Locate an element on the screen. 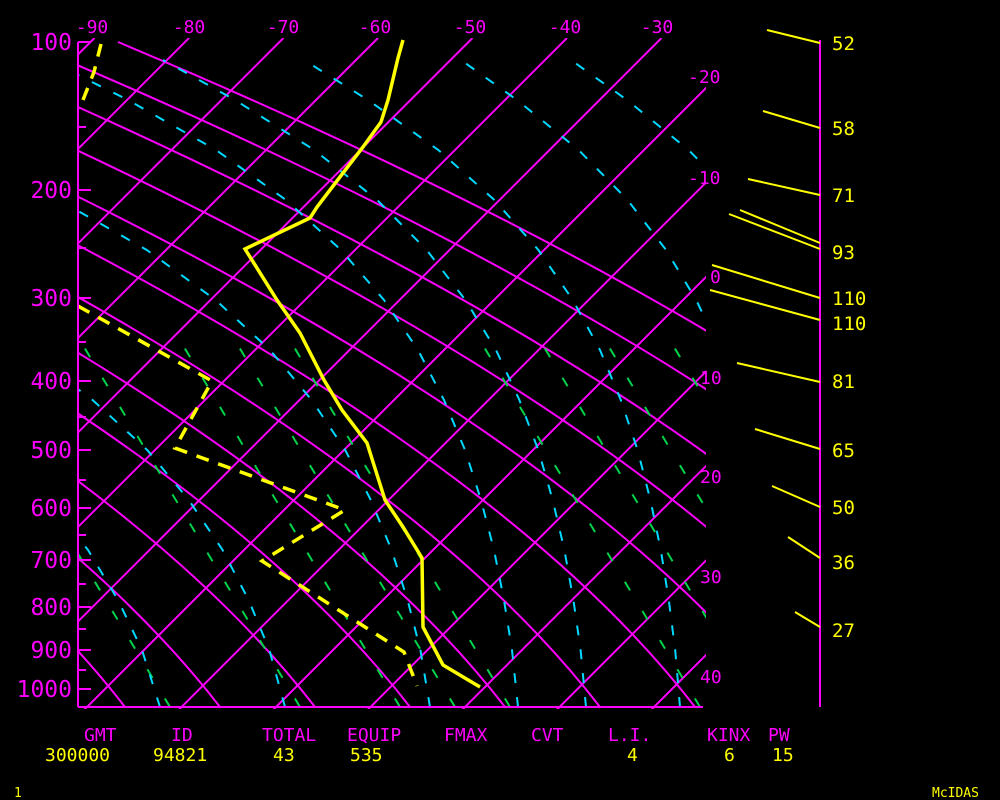 The width and height of the screenshot is (1000, 800). wind-barb-column: 52 58 71 93 110 110 81 65 50 36 27 is located at coordinates (787, 368).